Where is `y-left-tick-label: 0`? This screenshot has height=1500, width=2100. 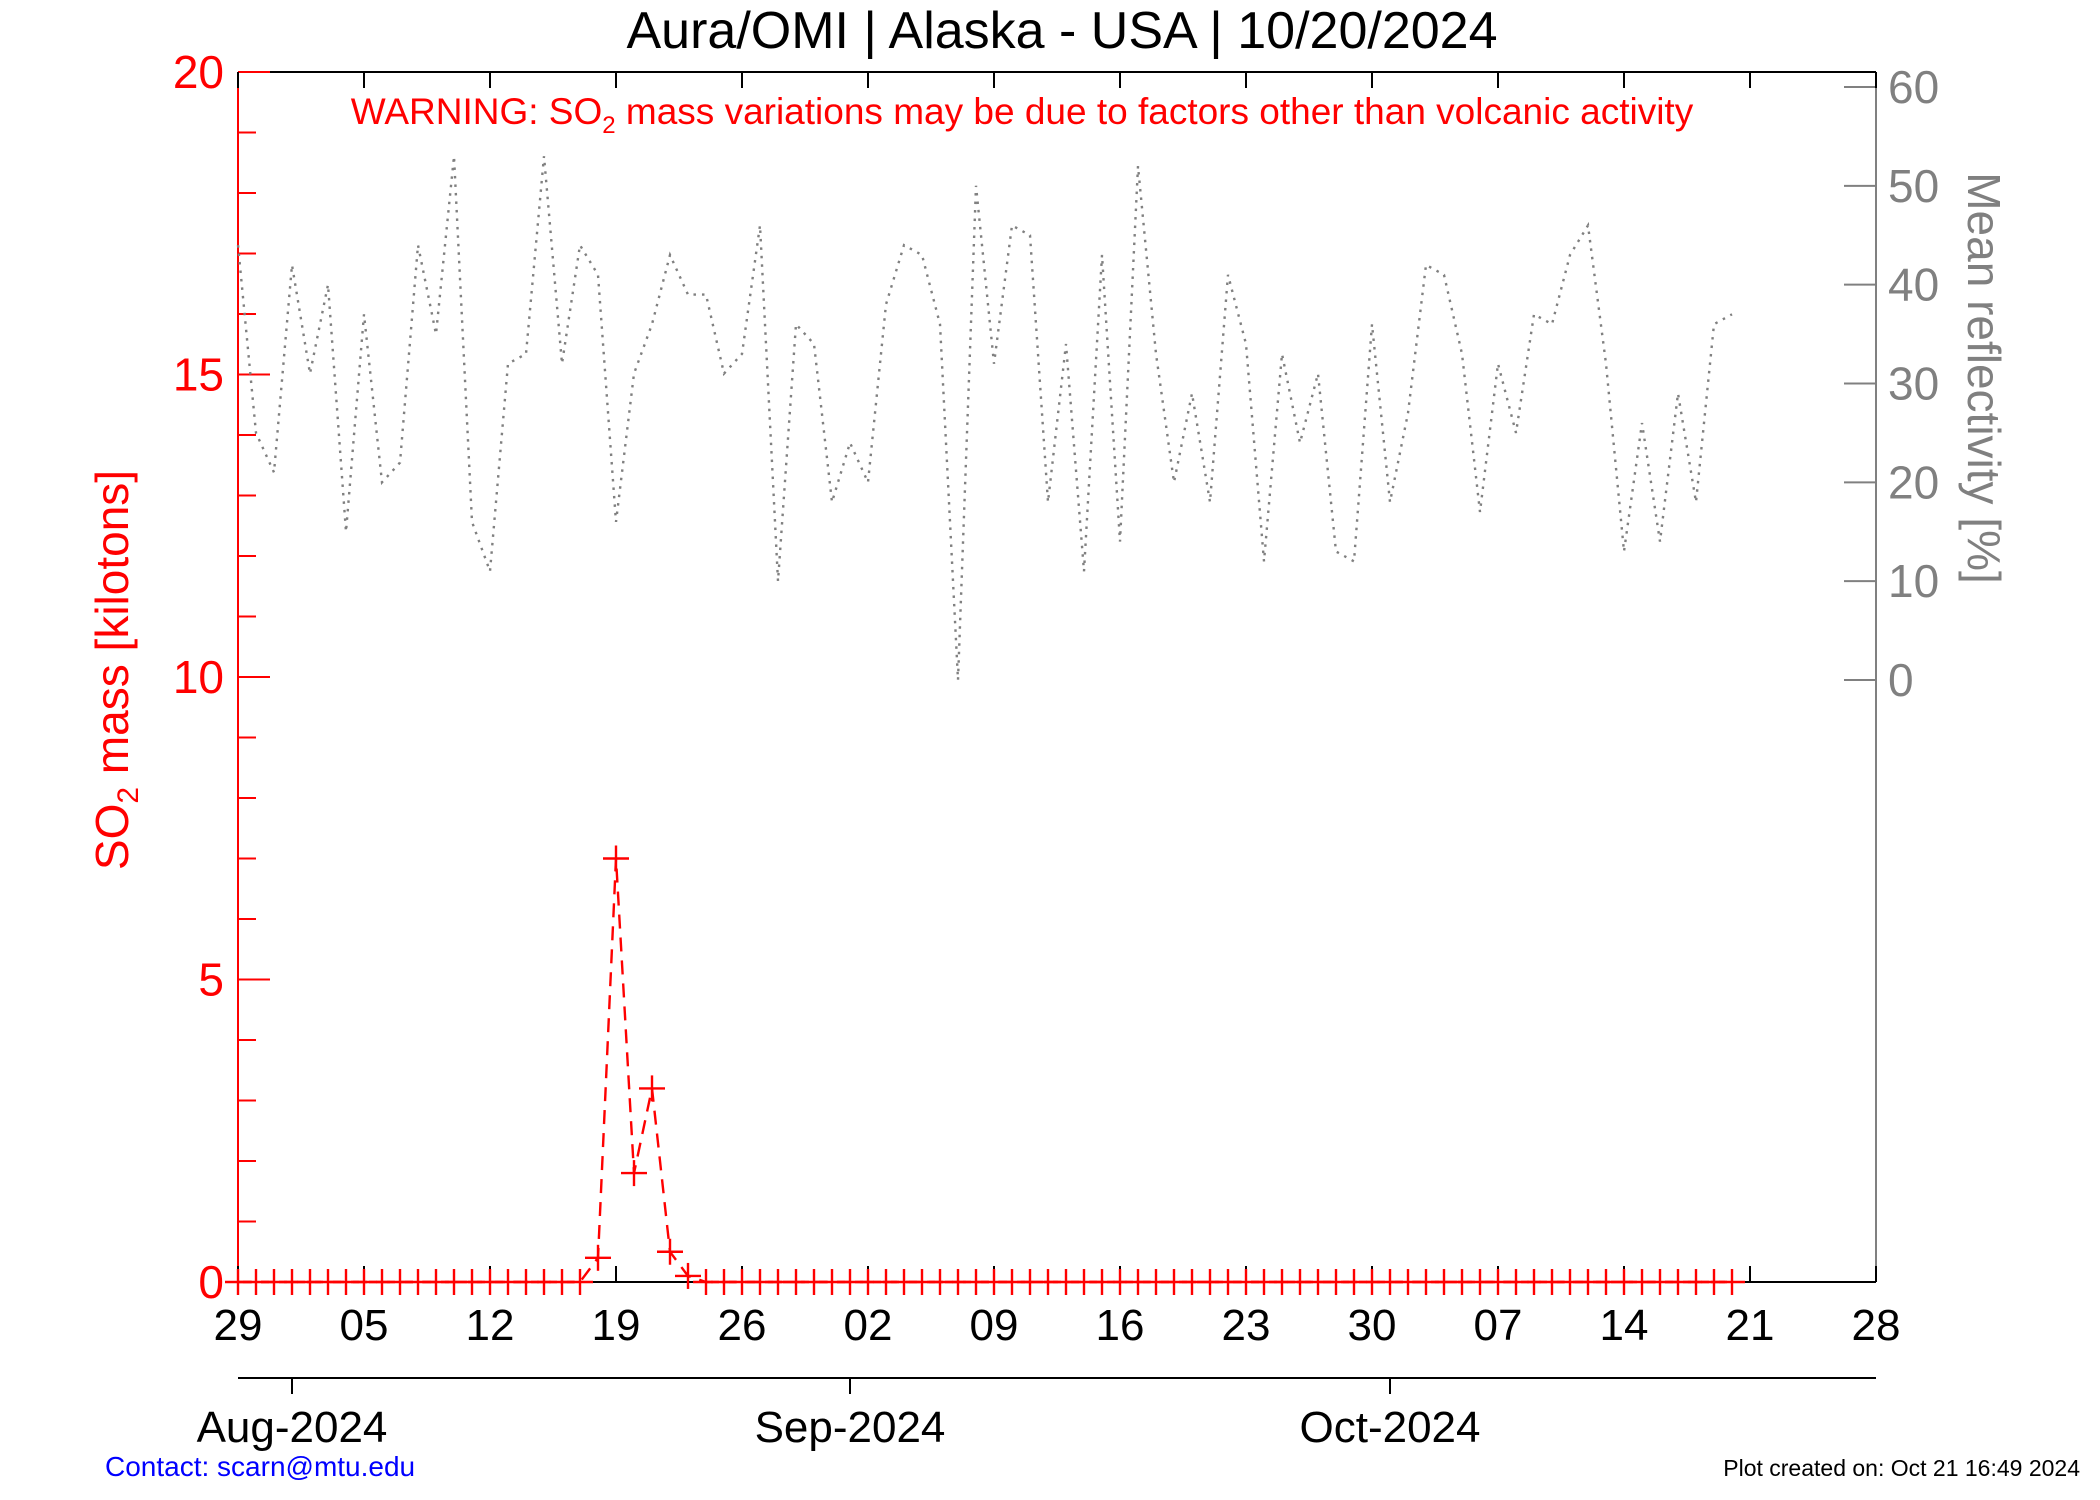
y-left-tick-label: 0 is located at coordinates (211, 1282).